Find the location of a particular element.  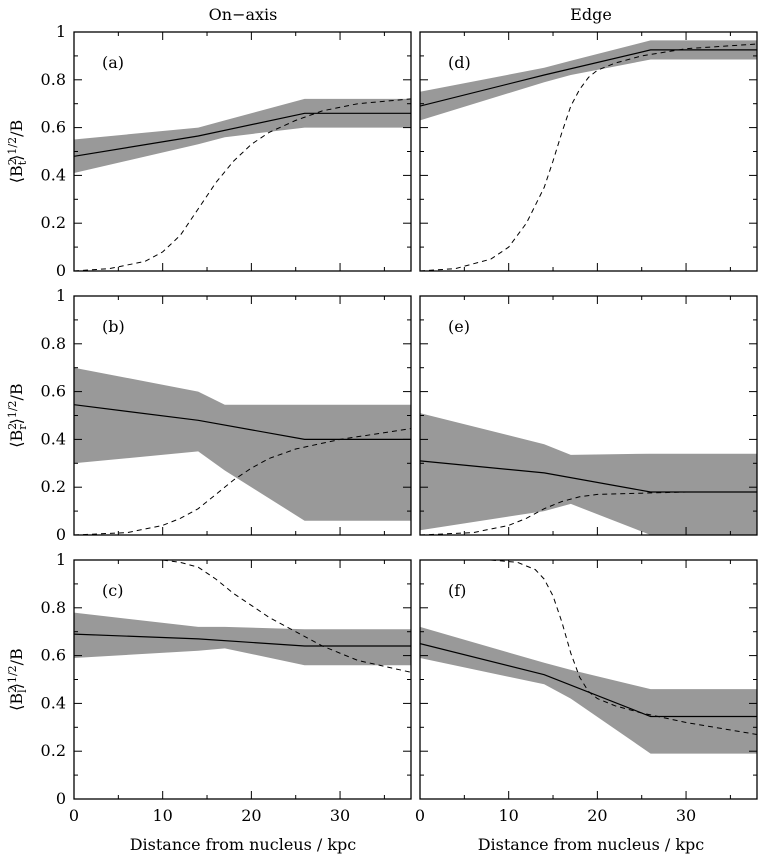

column-title-on-axis: On−axis is located at coordinates (243, 14).